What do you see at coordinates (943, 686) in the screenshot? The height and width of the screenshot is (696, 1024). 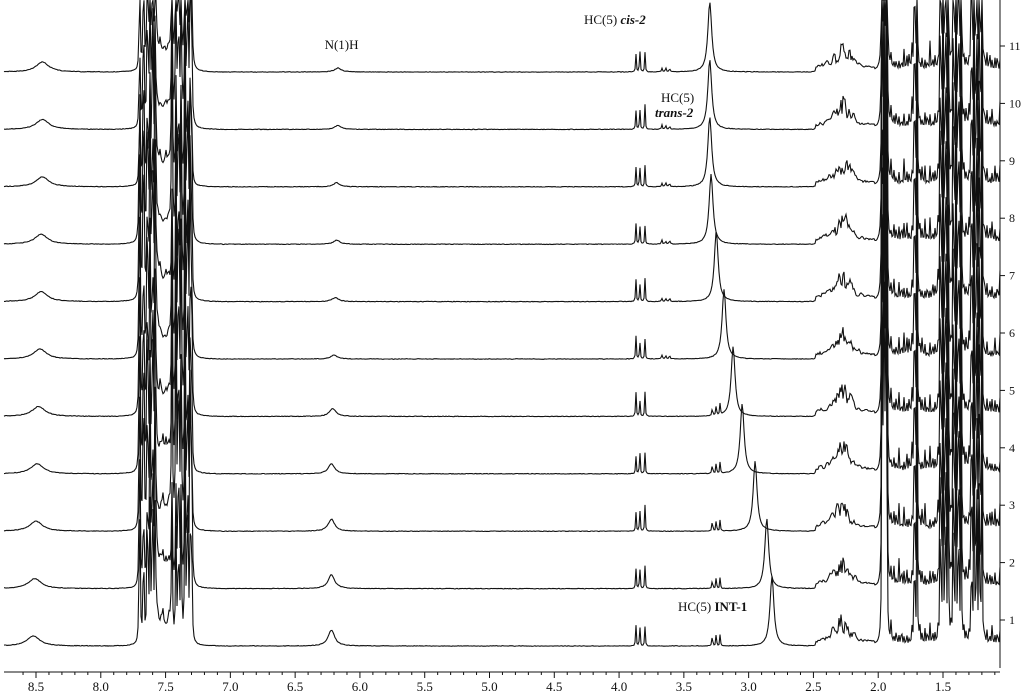 I see `x-tick-label: 1.5` at bounding box center [943, 686].